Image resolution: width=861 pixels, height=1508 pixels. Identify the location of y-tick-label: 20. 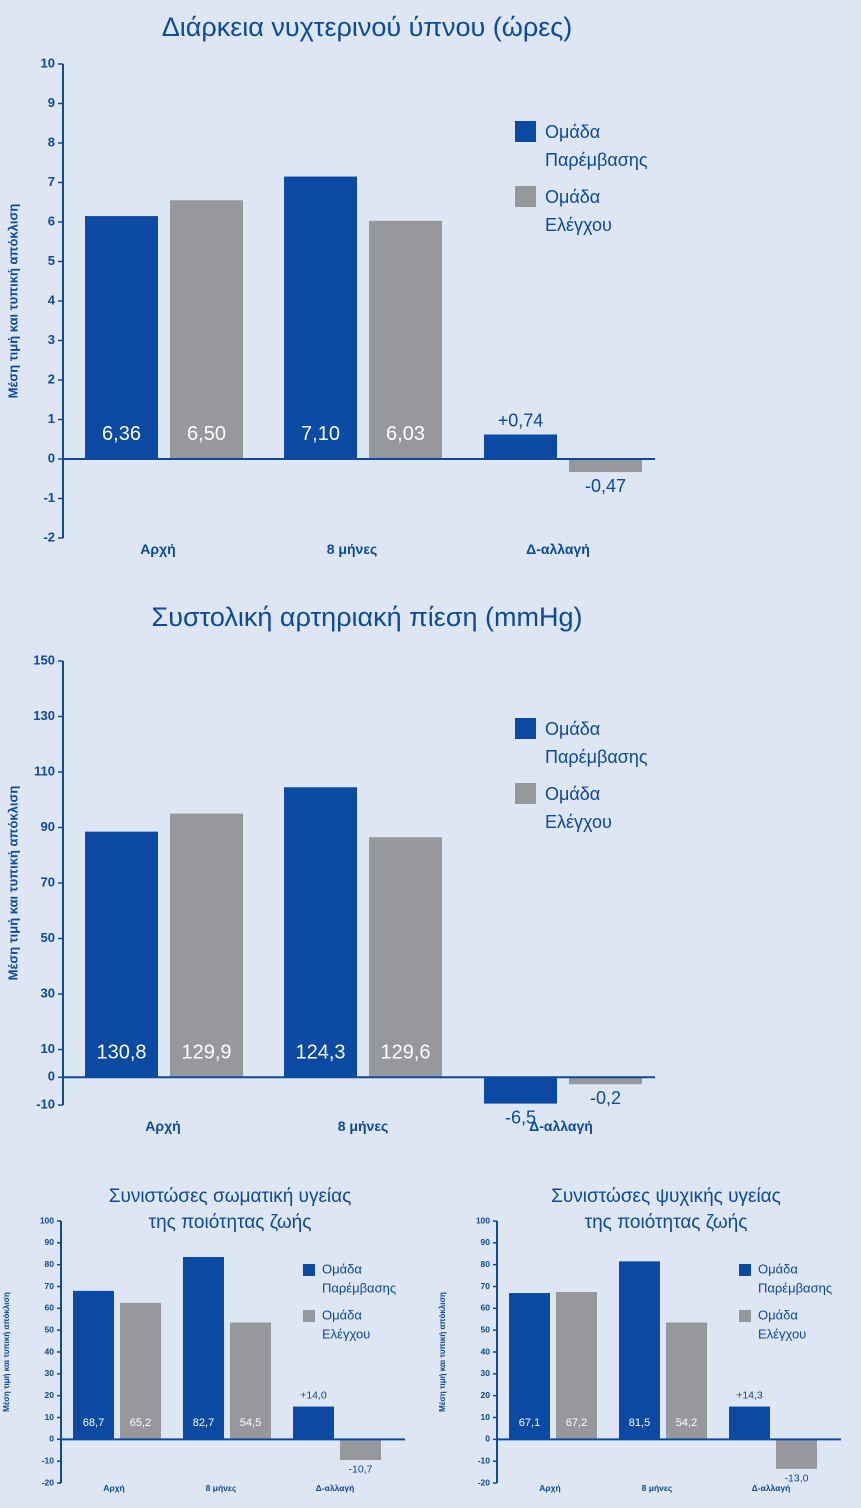
(50, 1395).